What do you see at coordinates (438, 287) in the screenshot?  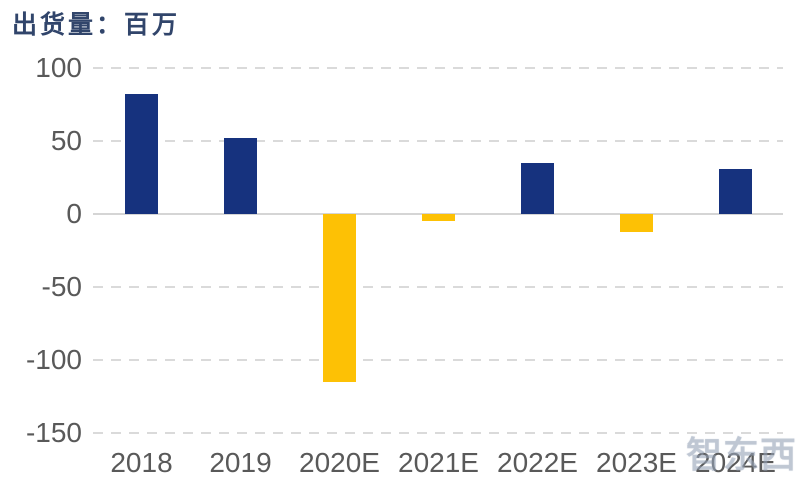 I see `gridline--50` at bounding box center [438, 287].